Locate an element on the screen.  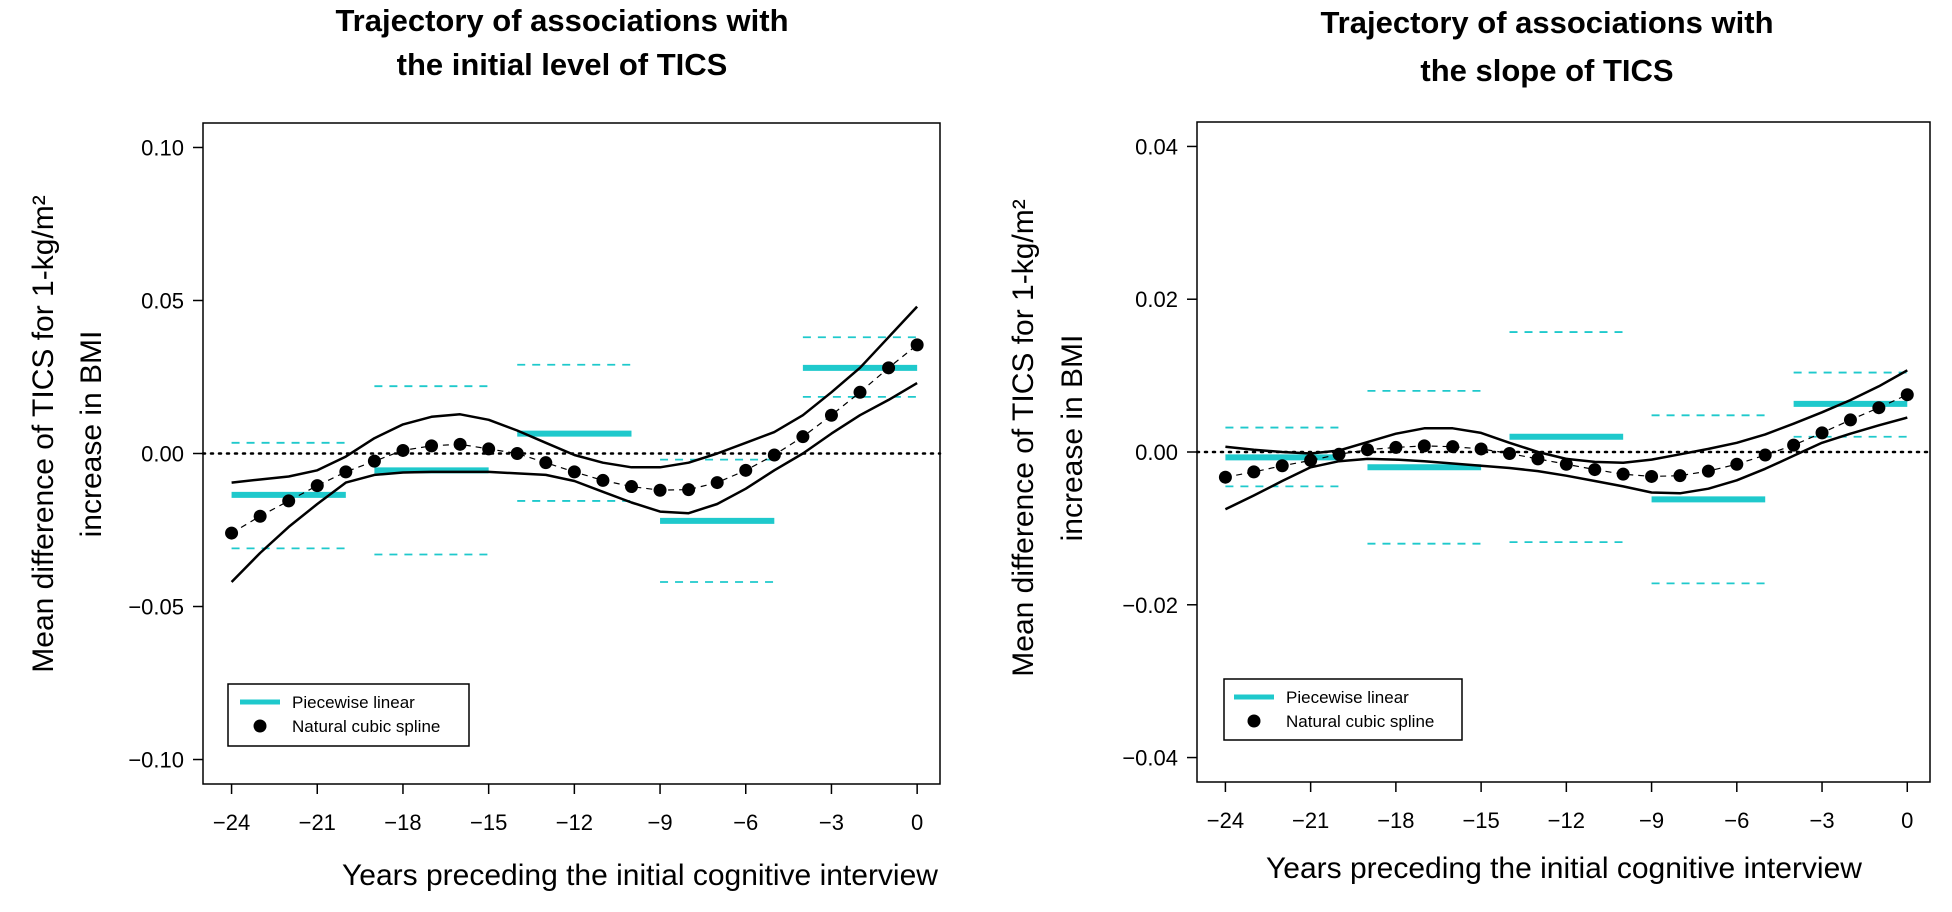
x-tick-label: −9 is located at coordinates (1651, 820).